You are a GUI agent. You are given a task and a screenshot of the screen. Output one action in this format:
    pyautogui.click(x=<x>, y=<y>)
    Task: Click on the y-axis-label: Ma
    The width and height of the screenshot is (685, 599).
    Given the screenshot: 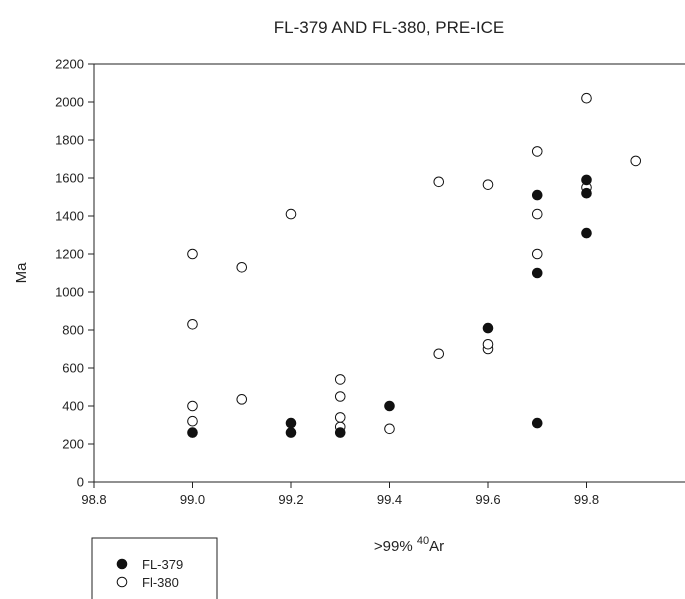 What is the action you would take?
    pyautogui.click(x=21, y=272)
    